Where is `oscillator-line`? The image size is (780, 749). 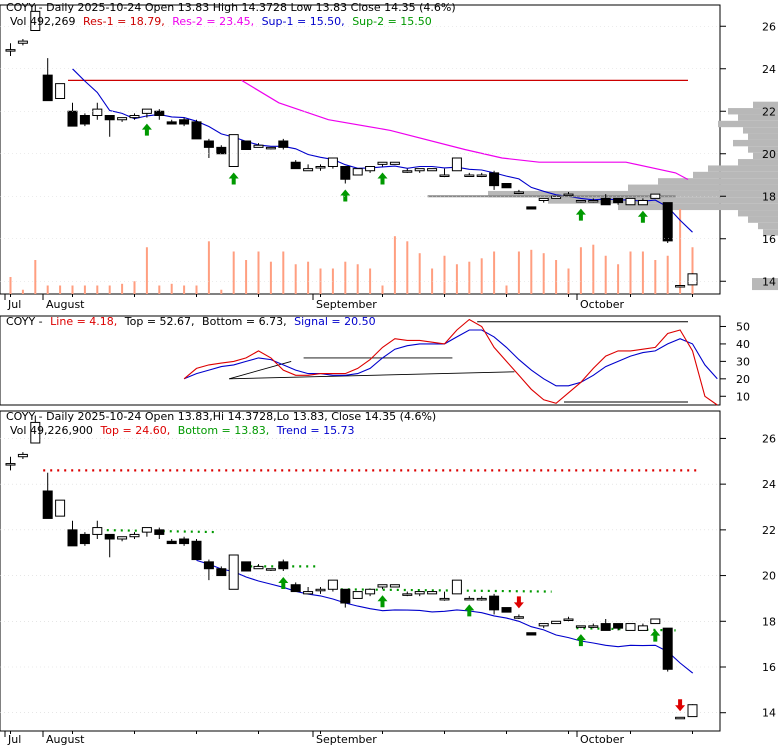
oscillator-line is located at coordinates (450, 362).